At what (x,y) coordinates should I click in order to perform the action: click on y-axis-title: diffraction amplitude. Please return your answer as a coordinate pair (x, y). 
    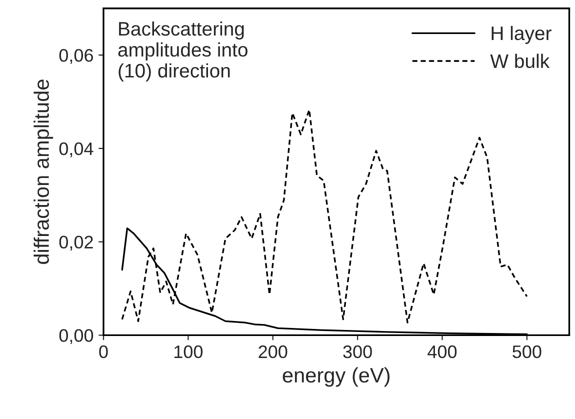
    Looking at the image, I should click on (44, 172).